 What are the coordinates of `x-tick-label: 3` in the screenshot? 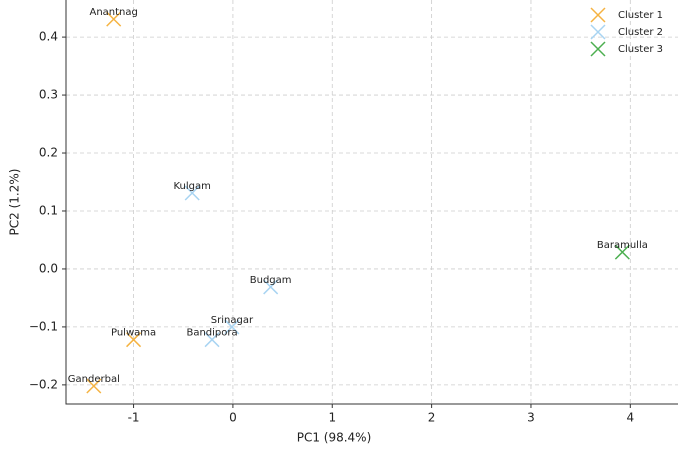 It's located at (531, 418).